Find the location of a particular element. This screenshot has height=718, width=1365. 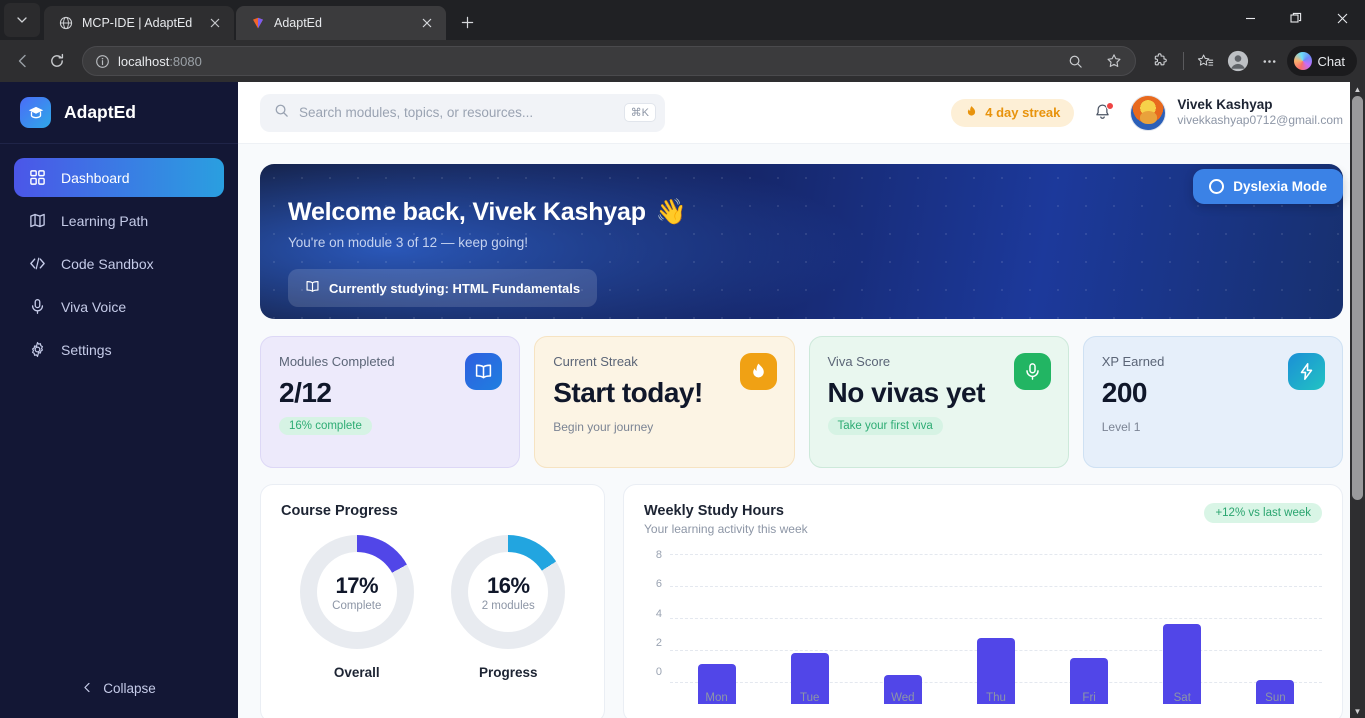

search-shortcut-badge: ⌘K is located at coordinates (639, 112).